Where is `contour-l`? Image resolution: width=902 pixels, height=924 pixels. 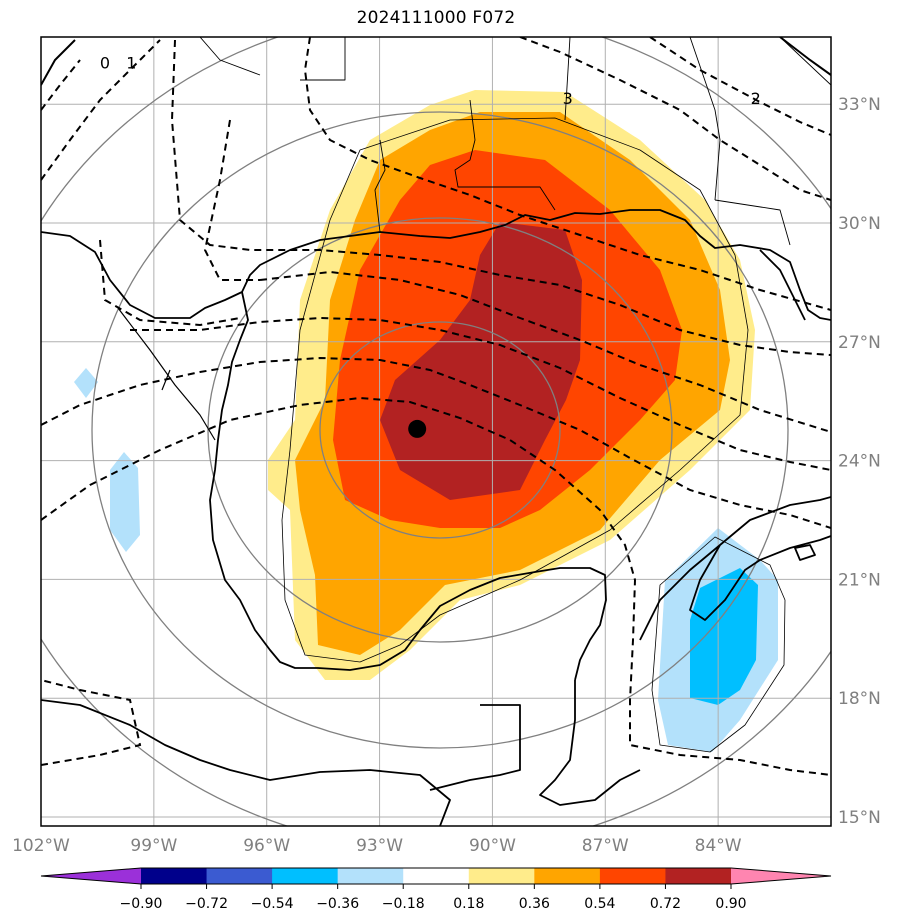 contour-l is located at coordinates (61, 85).